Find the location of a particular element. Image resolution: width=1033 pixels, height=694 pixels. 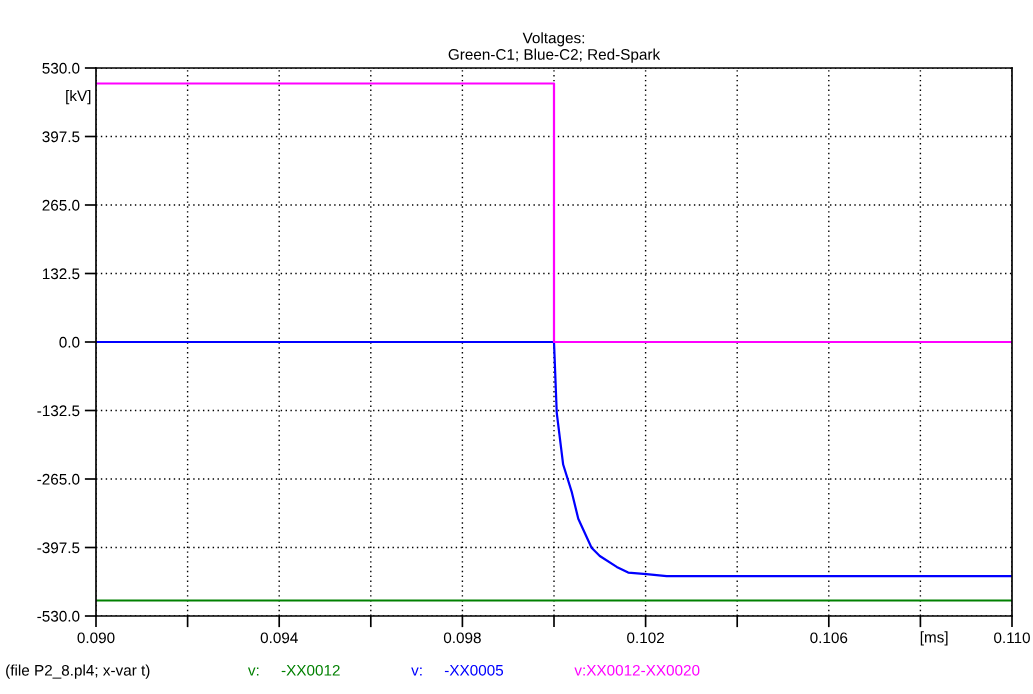

x-tick-label: 0.098 is located at coordinates (462, 638).